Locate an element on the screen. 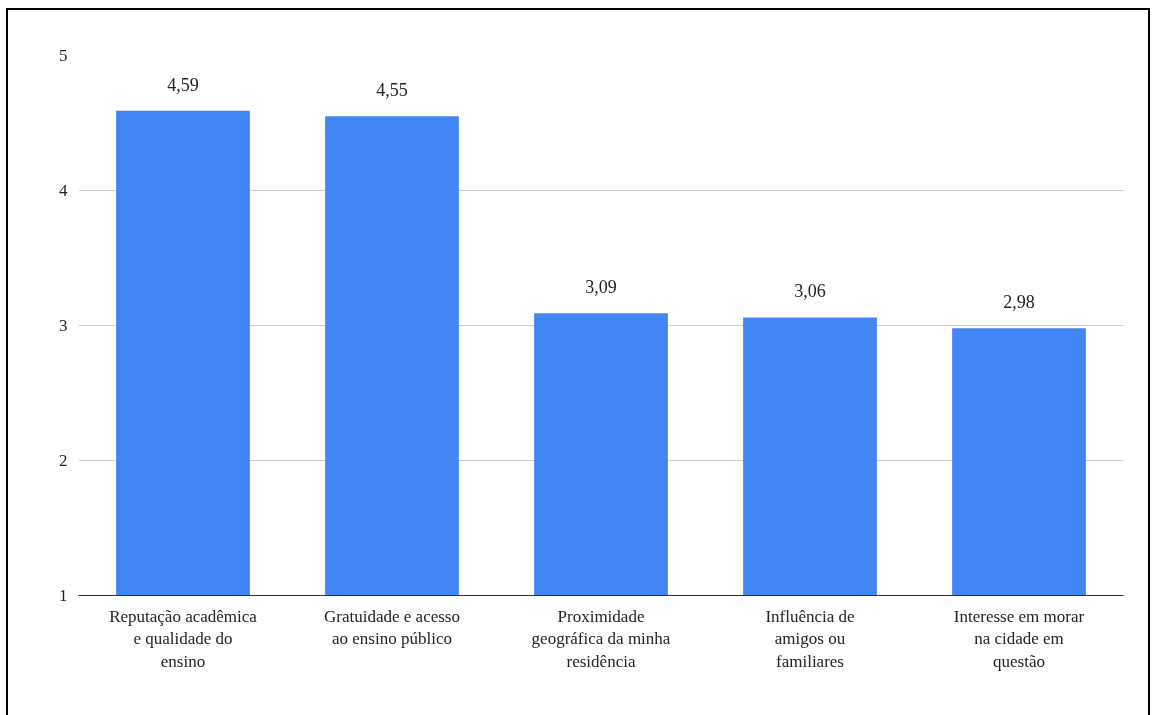 The image size is (1155, 715). y-tick-label: 2 is located at coordinates (63, 460).